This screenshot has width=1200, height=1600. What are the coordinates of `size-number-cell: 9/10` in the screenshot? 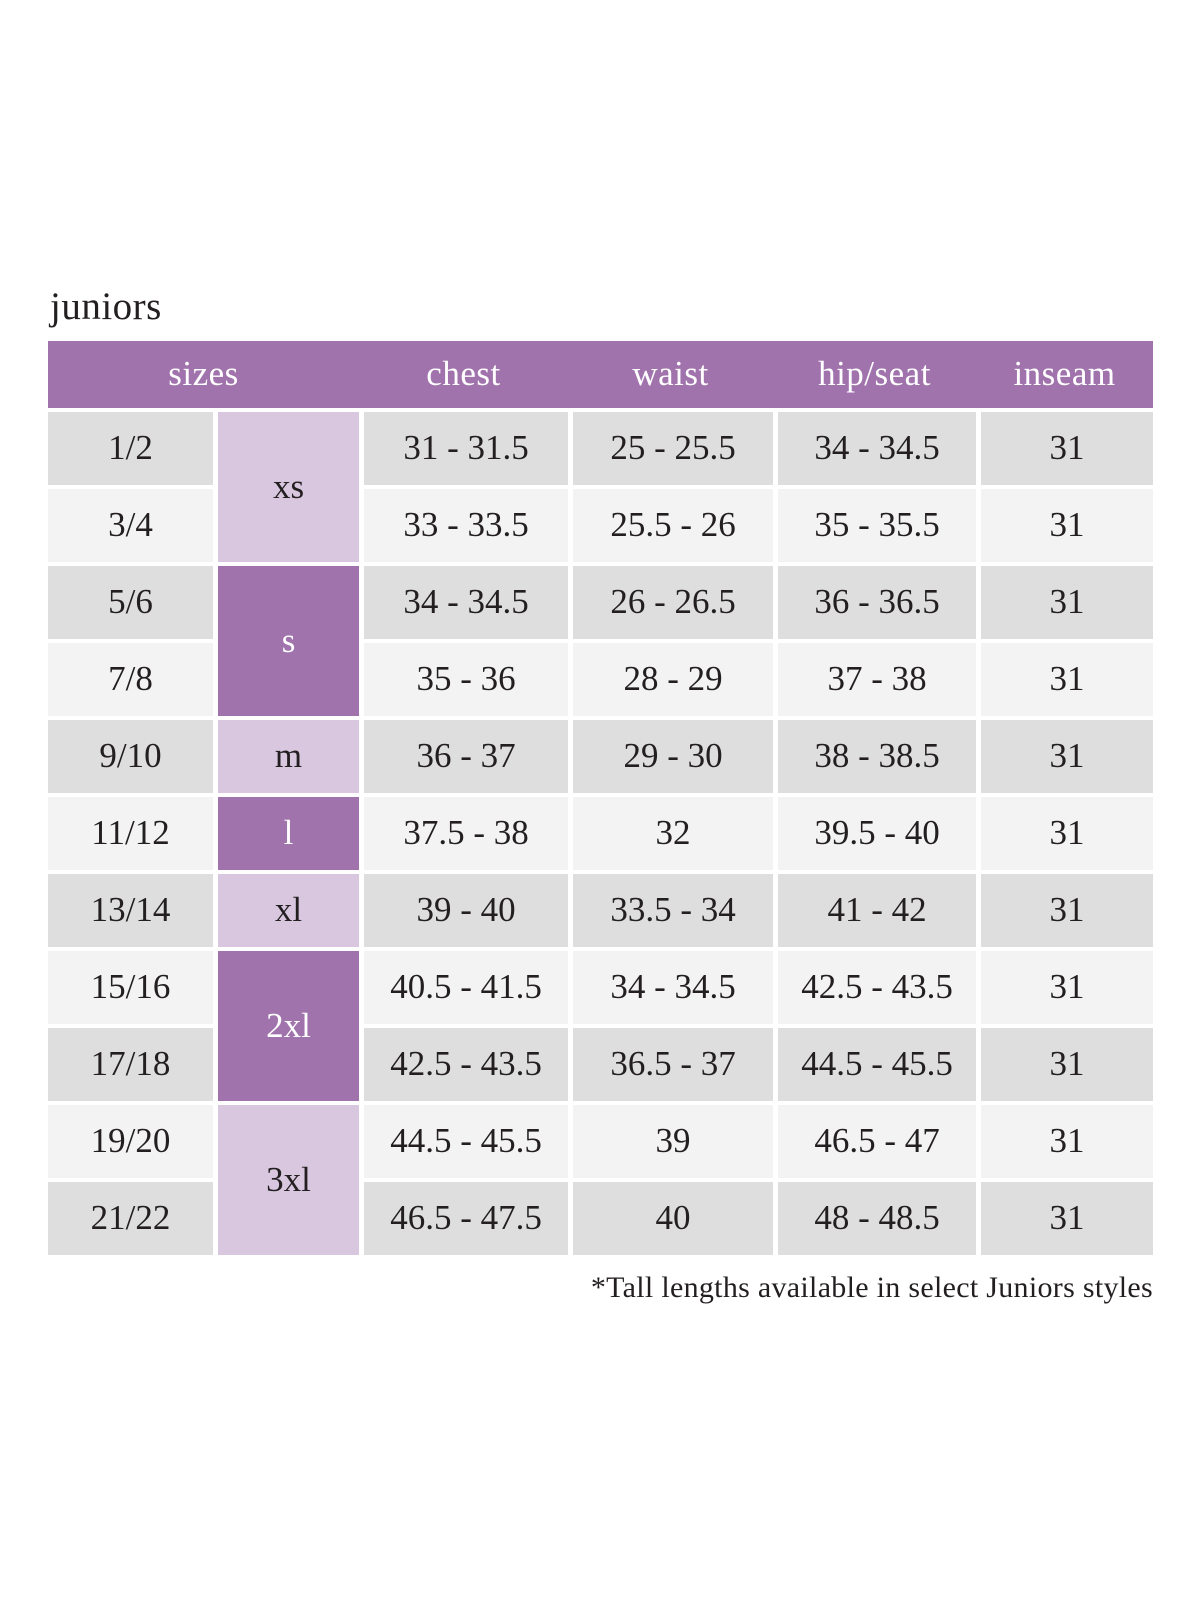 It's located at (130, 754).